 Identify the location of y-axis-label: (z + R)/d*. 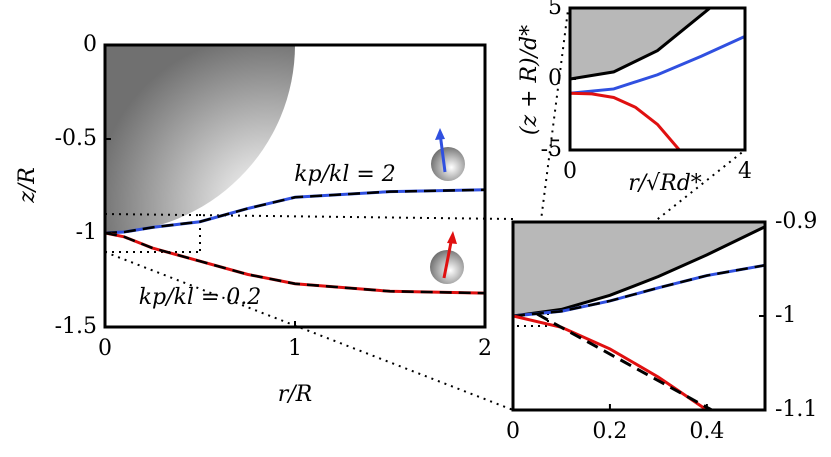
(529, 80).